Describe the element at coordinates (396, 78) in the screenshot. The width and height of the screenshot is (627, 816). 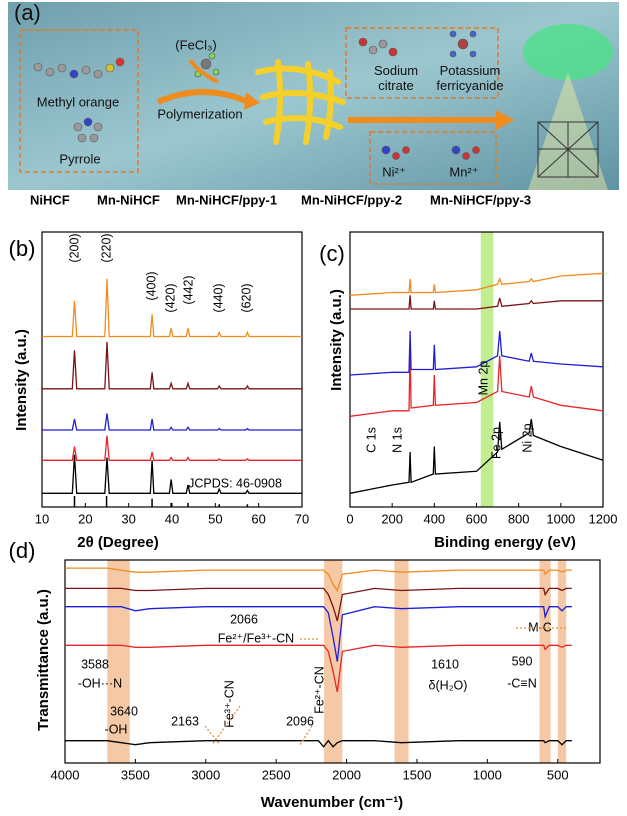
I see `label: Sodium citrate` at that location.